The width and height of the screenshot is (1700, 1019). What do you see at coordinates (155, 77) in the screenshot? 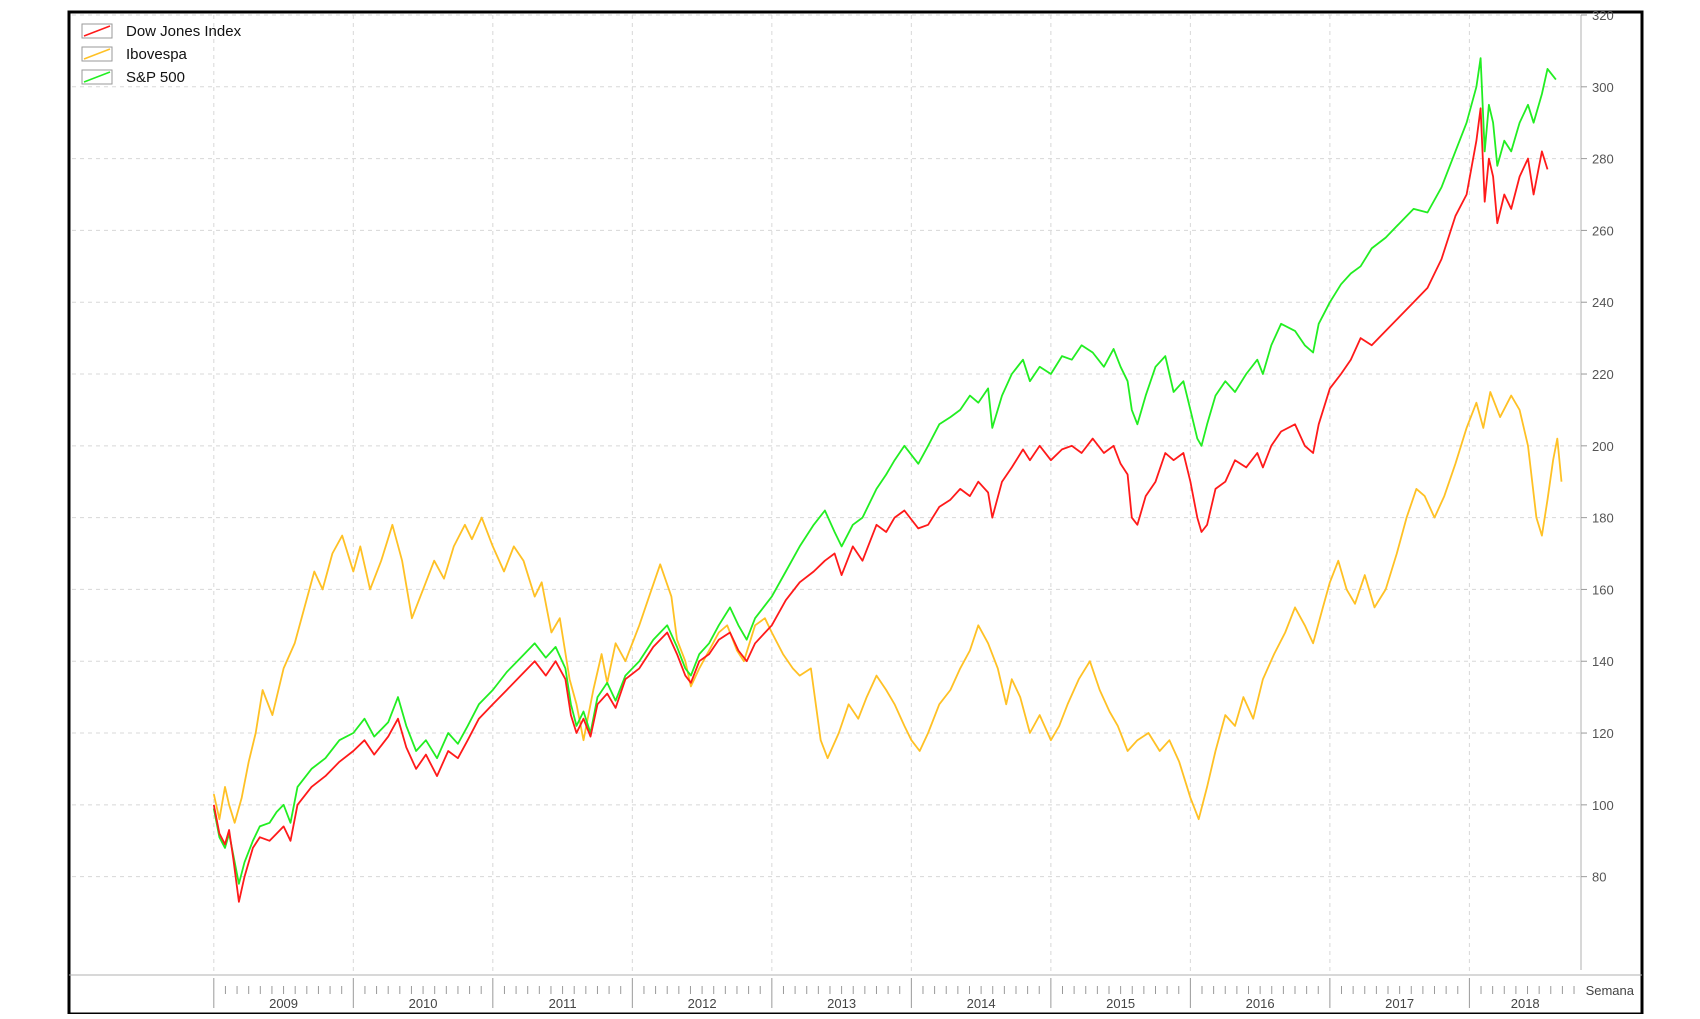
I see `legend-label: S&P 500` at bounding box center [155, 77].